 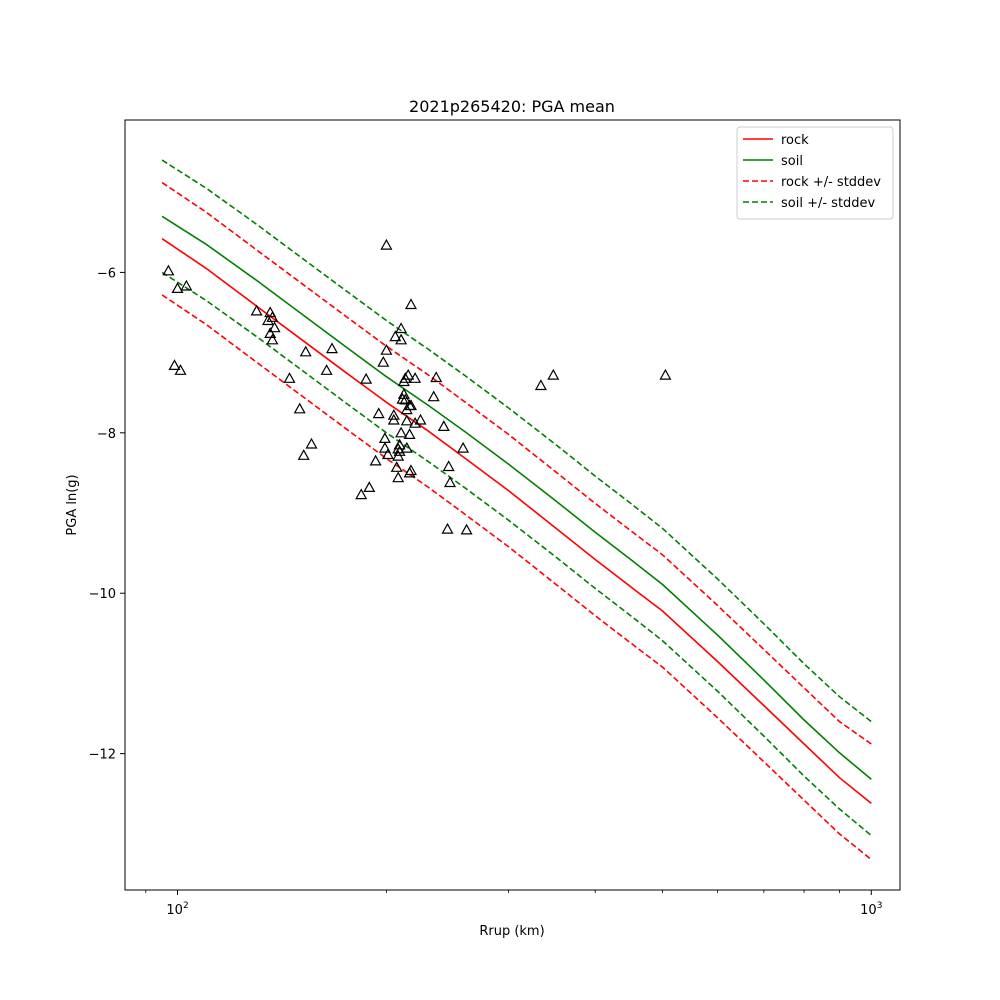 I want to click on legend: rock soil rock +/- stddev soil +/- stddev, so click(x=815, y=173).